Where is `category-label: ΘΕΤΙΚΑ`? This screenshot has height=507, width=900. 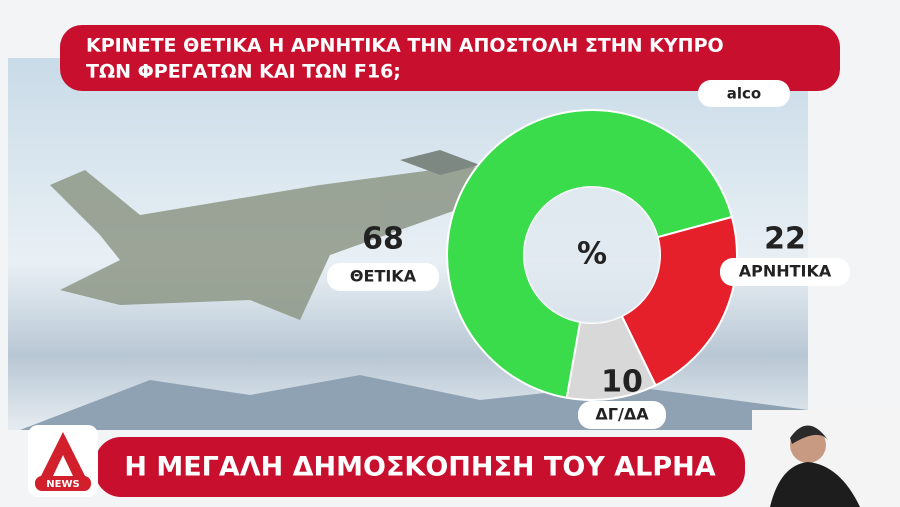
category-label: ΘΕΤΙΚΑ is located at coordinates (383, 276).